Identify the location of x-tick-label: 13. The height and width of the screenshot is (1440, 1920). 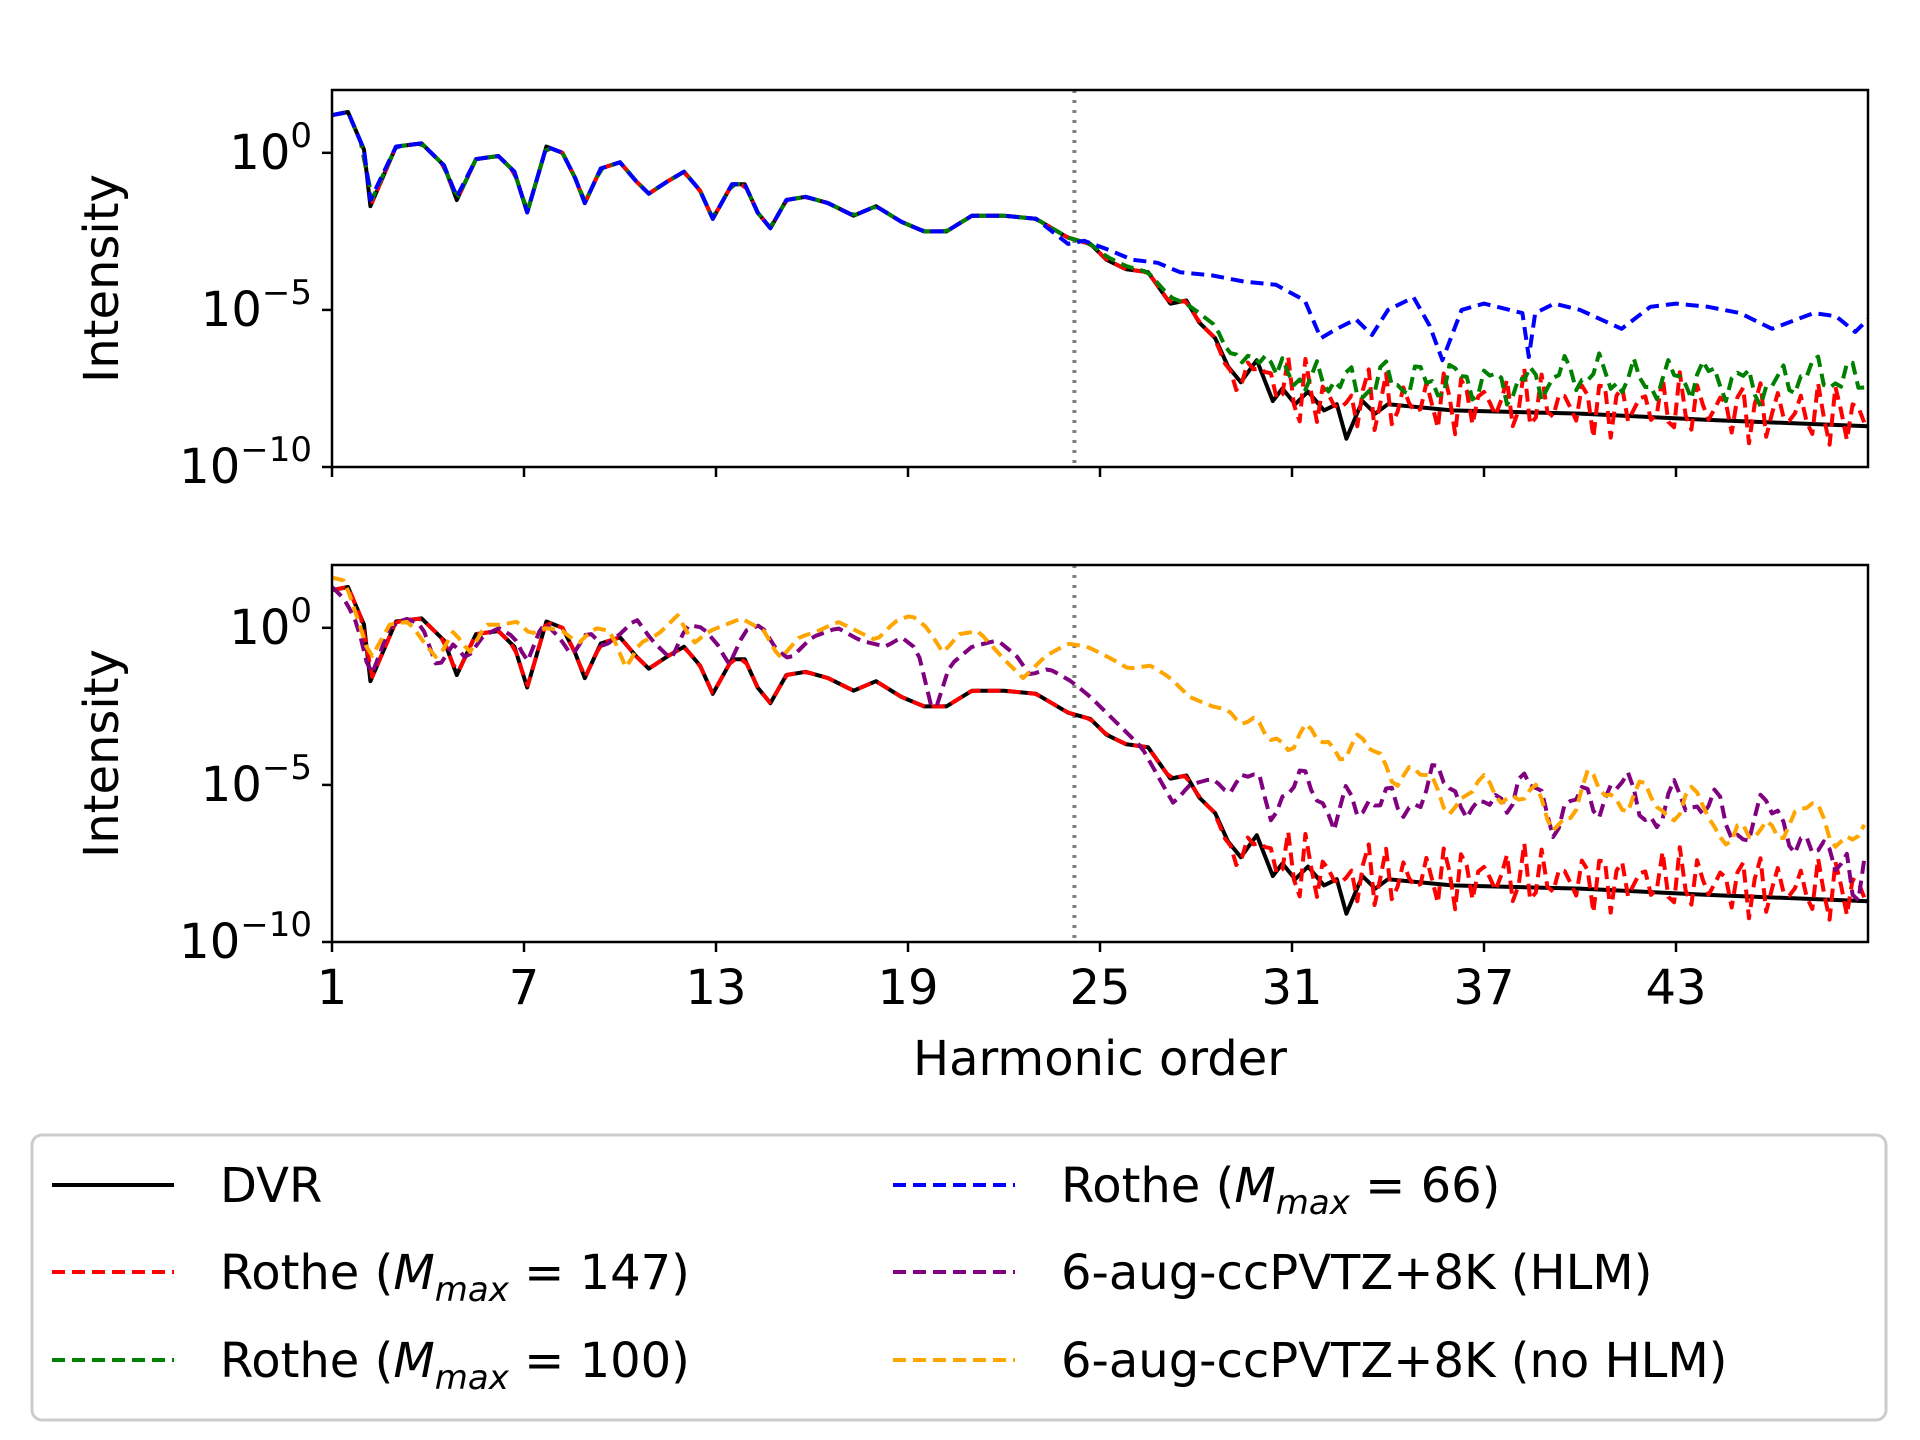
(715, 988).